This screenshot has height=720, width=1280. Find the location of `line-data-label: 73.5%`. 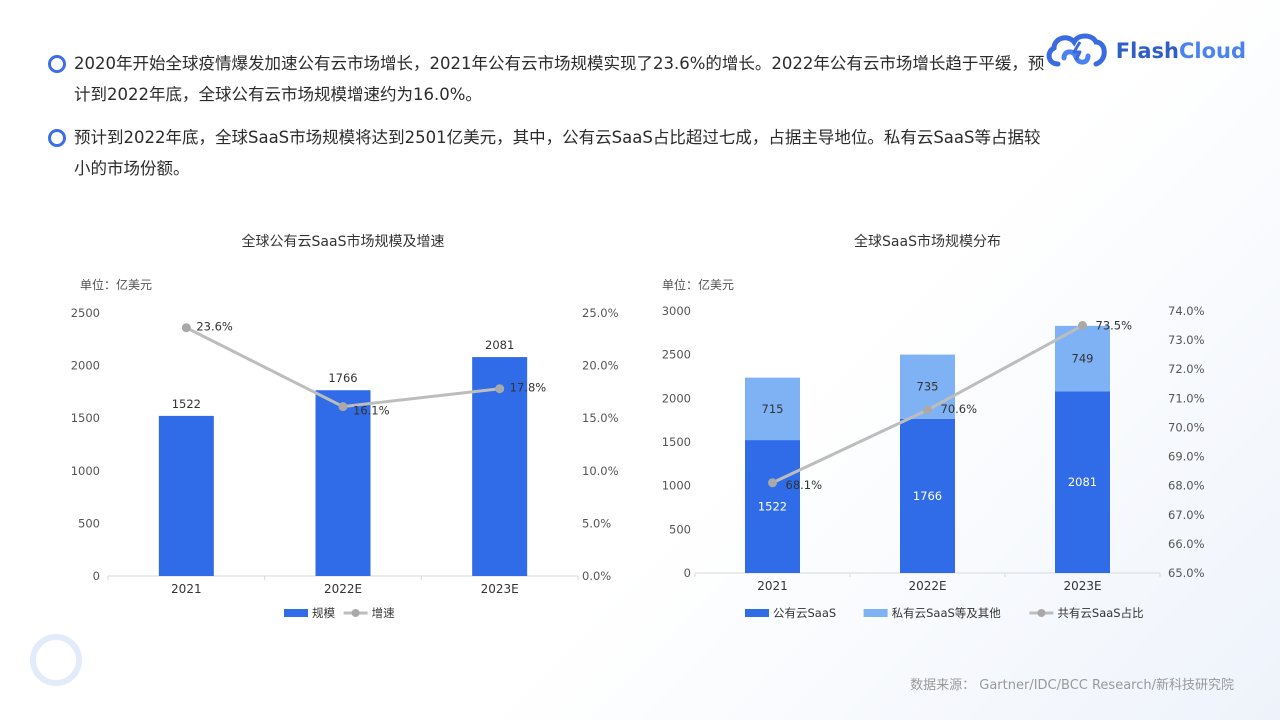

line-data-label: 73.5% is located at coordinates (1114, 326).